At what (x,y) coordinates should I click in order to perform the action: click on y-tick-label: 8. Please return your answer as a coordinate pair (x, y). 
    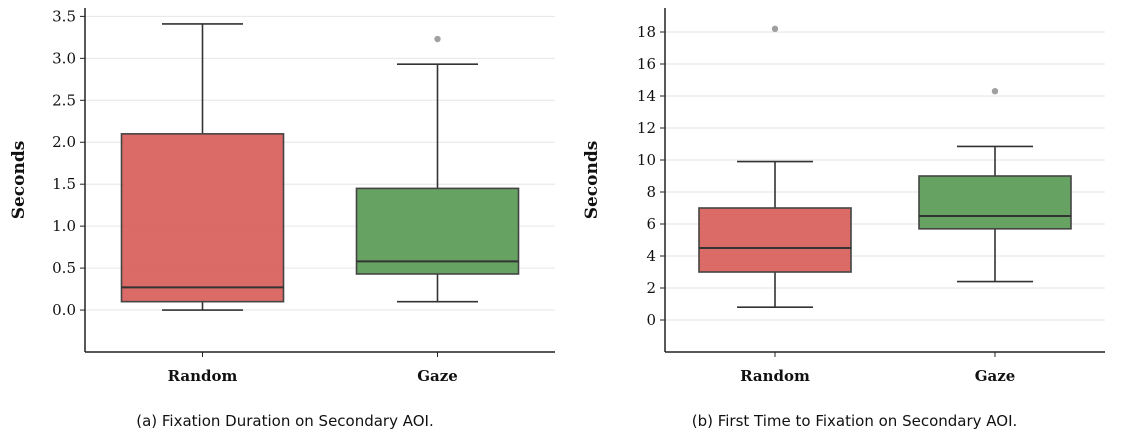
    Looking at the image, I should click on (651, 192).